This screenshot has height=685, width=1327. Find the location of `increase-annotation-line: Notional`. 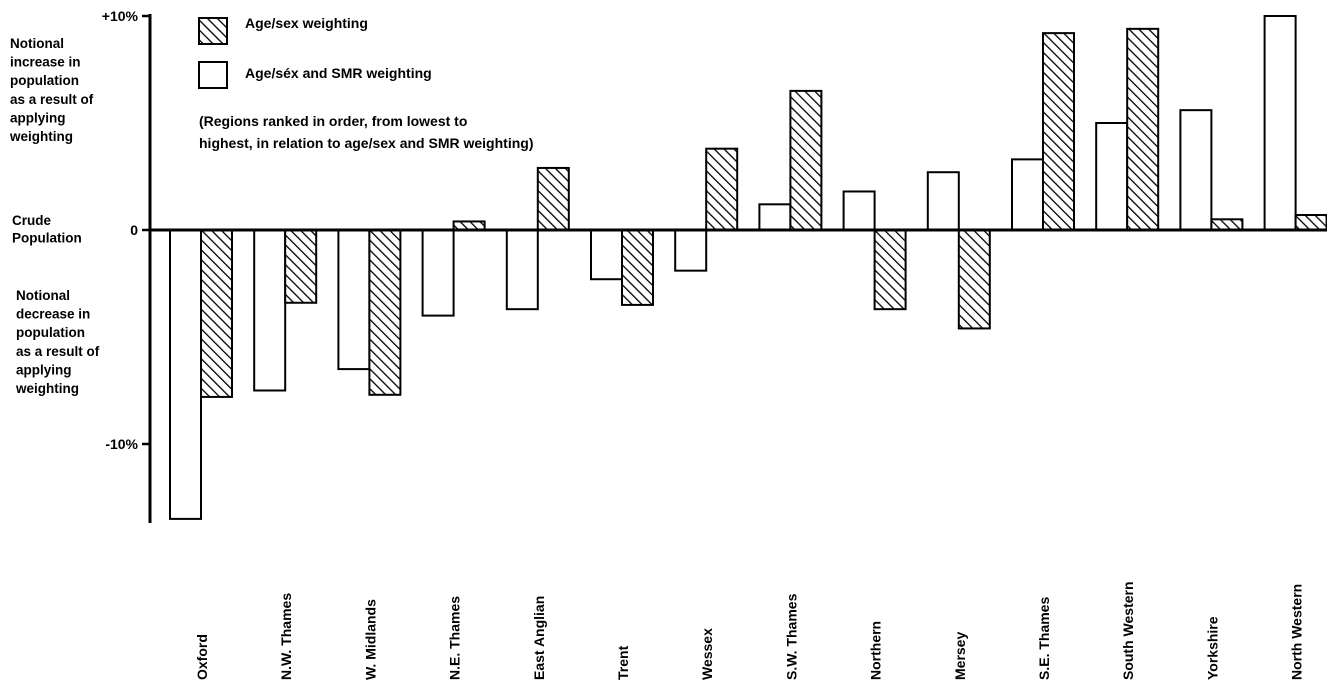

increase-annotation-line: Notional is located at coordinates (37, 43).